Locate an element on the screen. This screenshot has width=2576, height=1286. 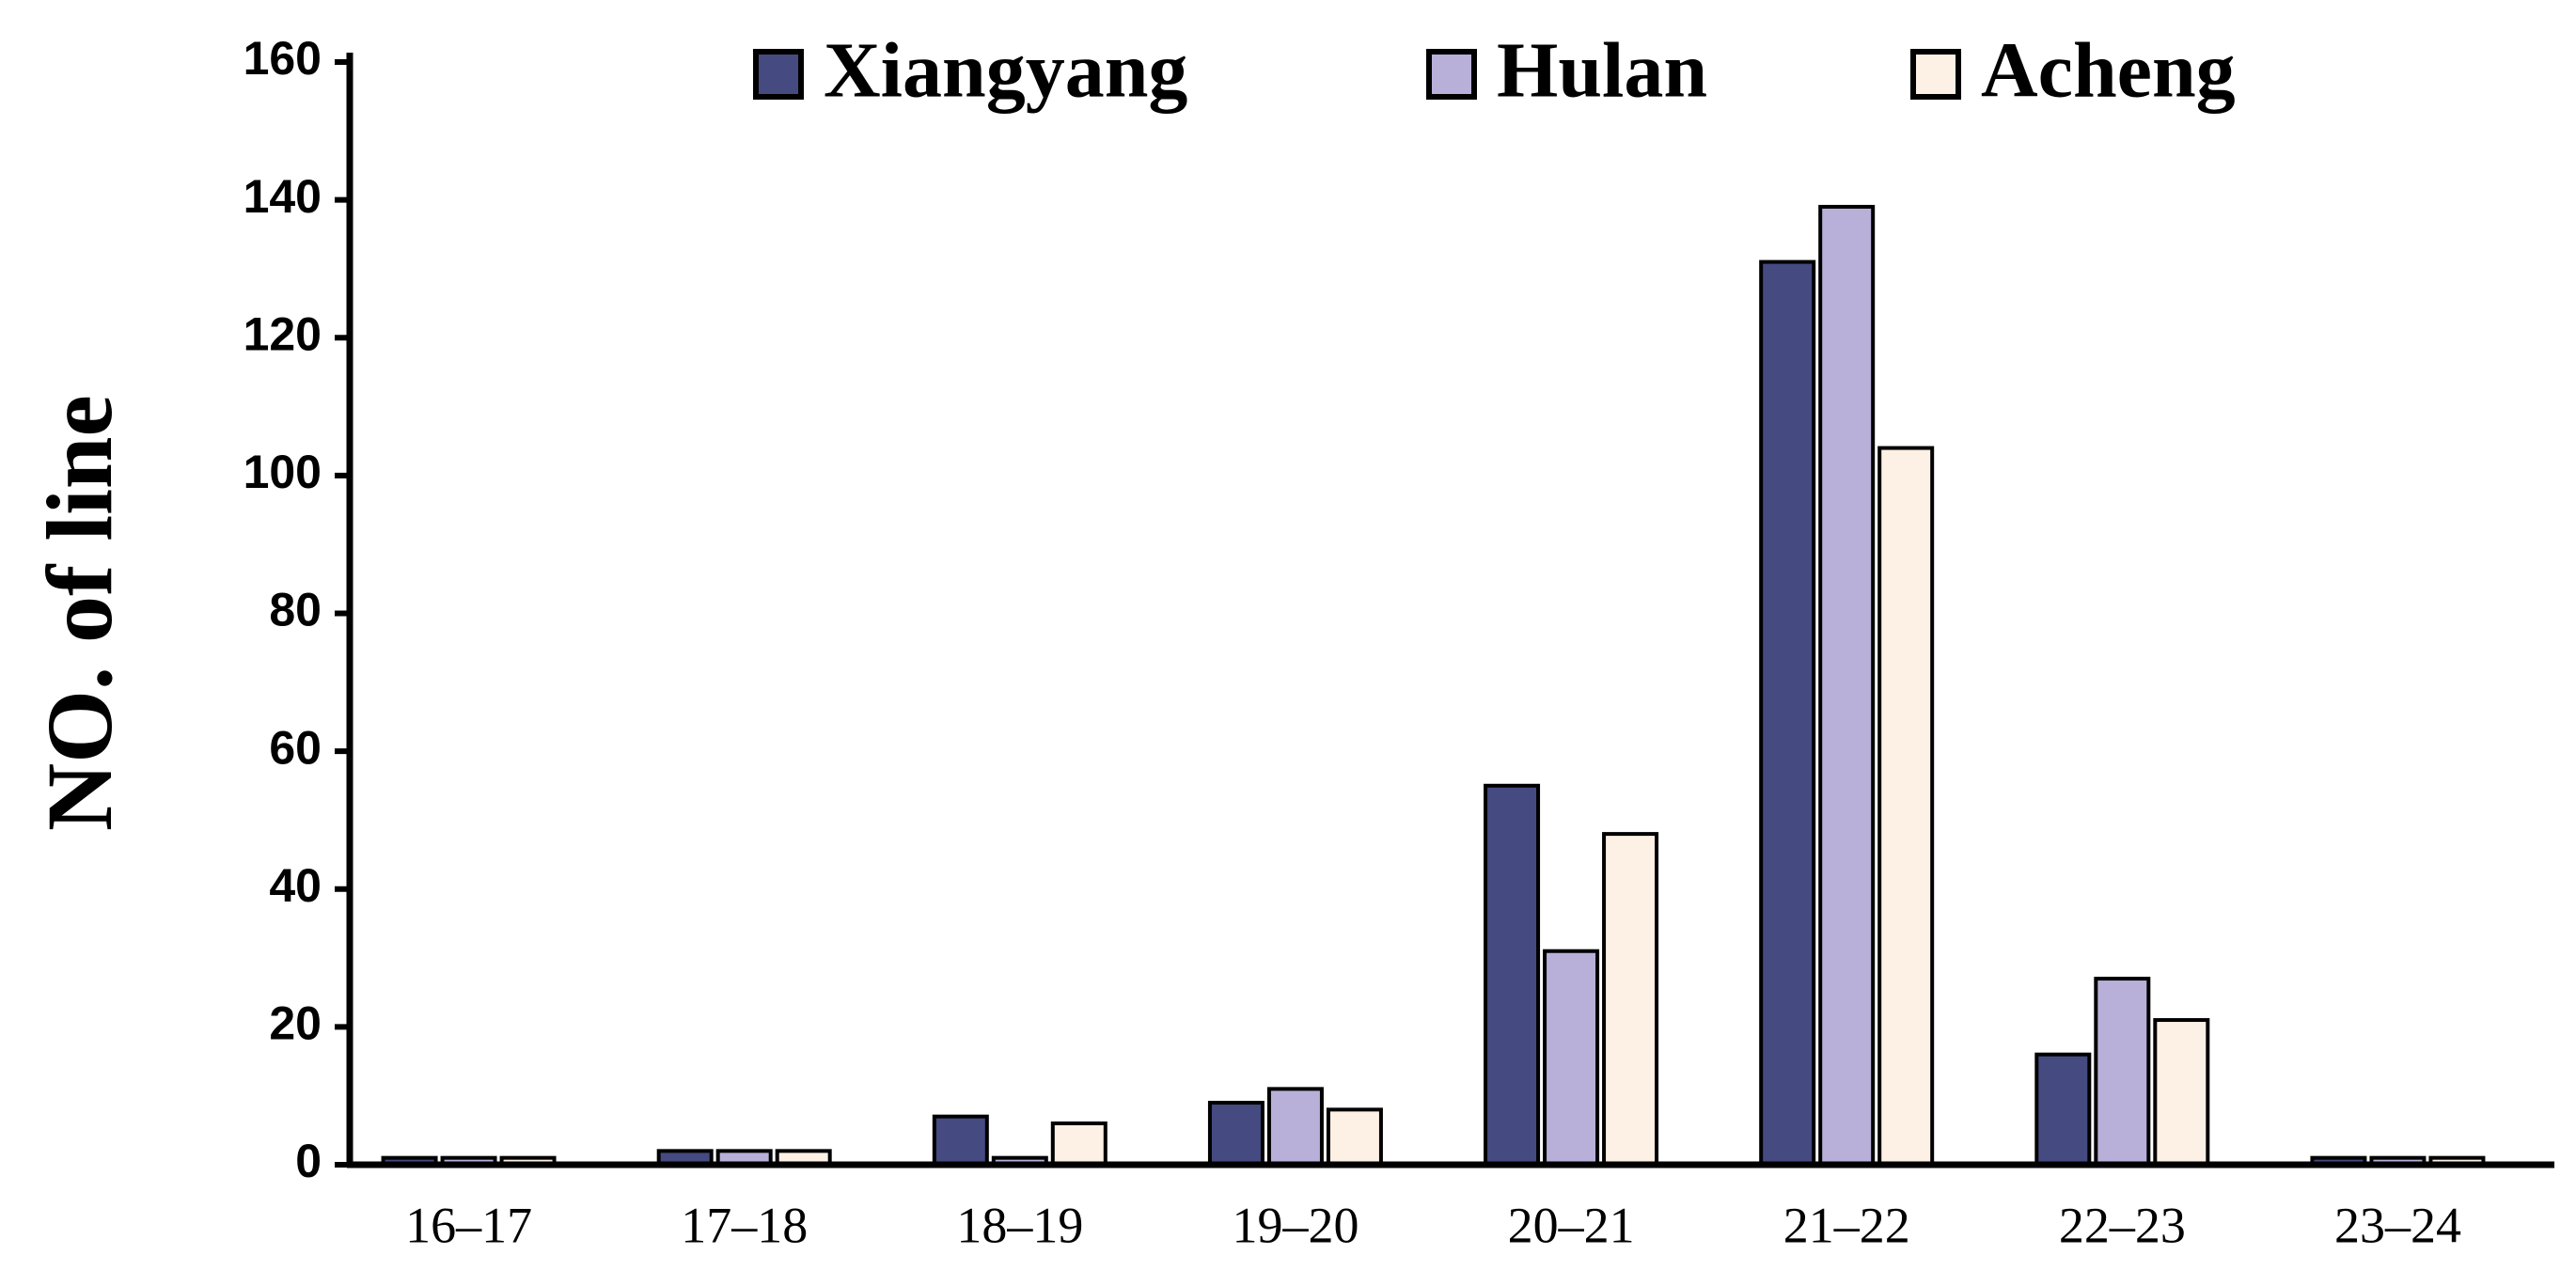
legend-label: Xiangyang is located at coordinates (1006, 70).